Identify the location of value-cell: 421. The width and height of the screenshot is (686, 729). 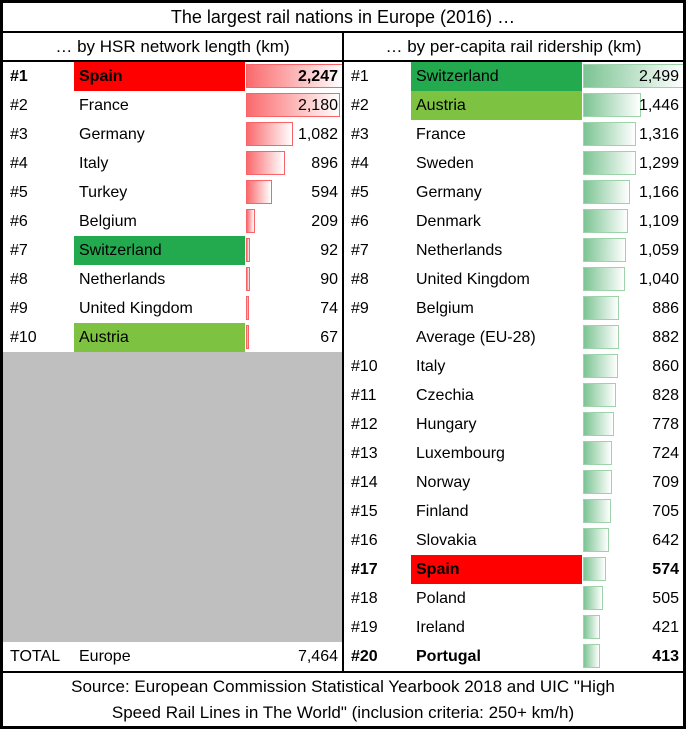
(632, 627).